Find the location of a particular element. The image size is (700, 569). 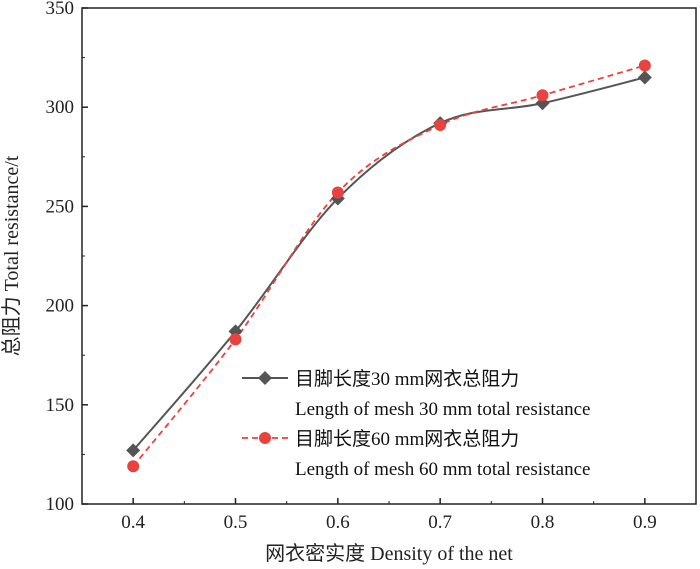

legend-label-30mm-cn: 目脚长度30 mm网衣总阻力 is located at coordinates (407, 379).